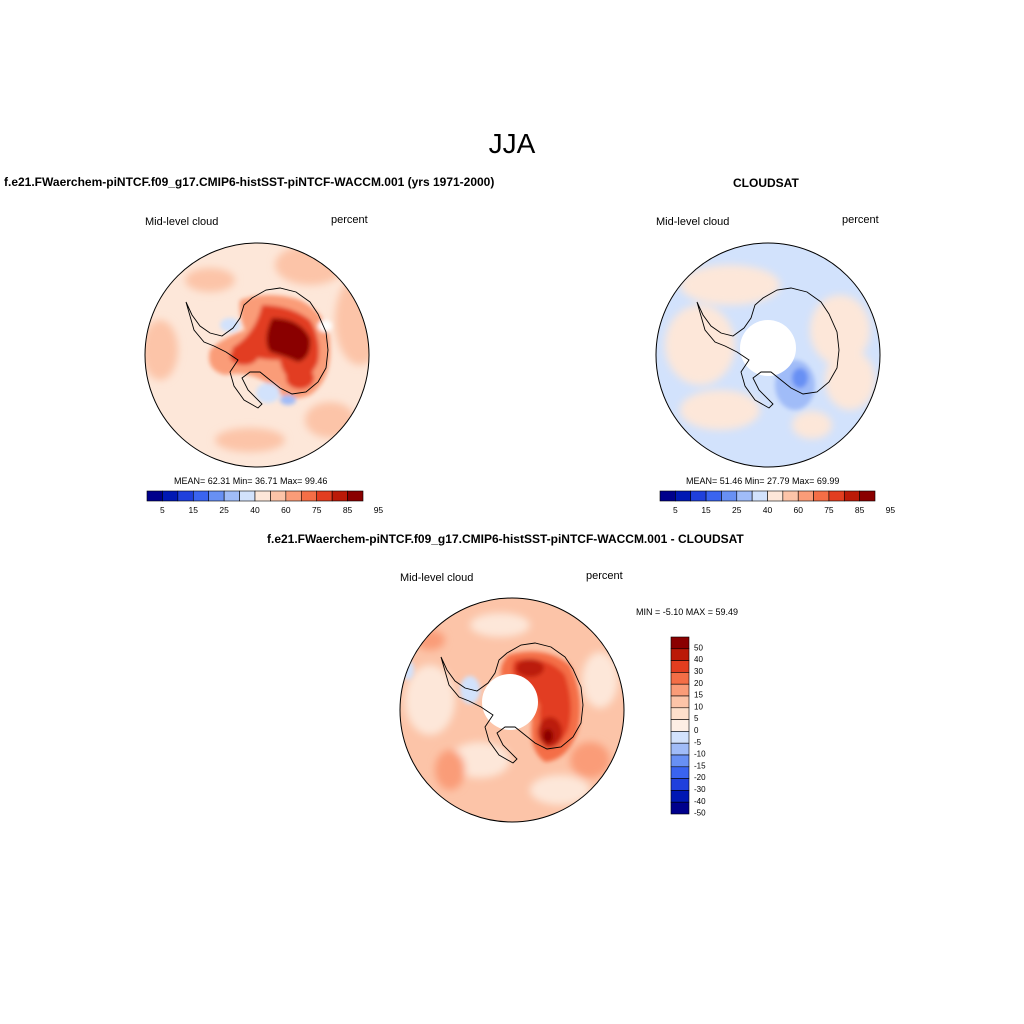 Image resolution: width=1024 pixels, height=1024 pixels. I want to click on panel-2-colorbar-tick-label: 85, so click(860, 510).